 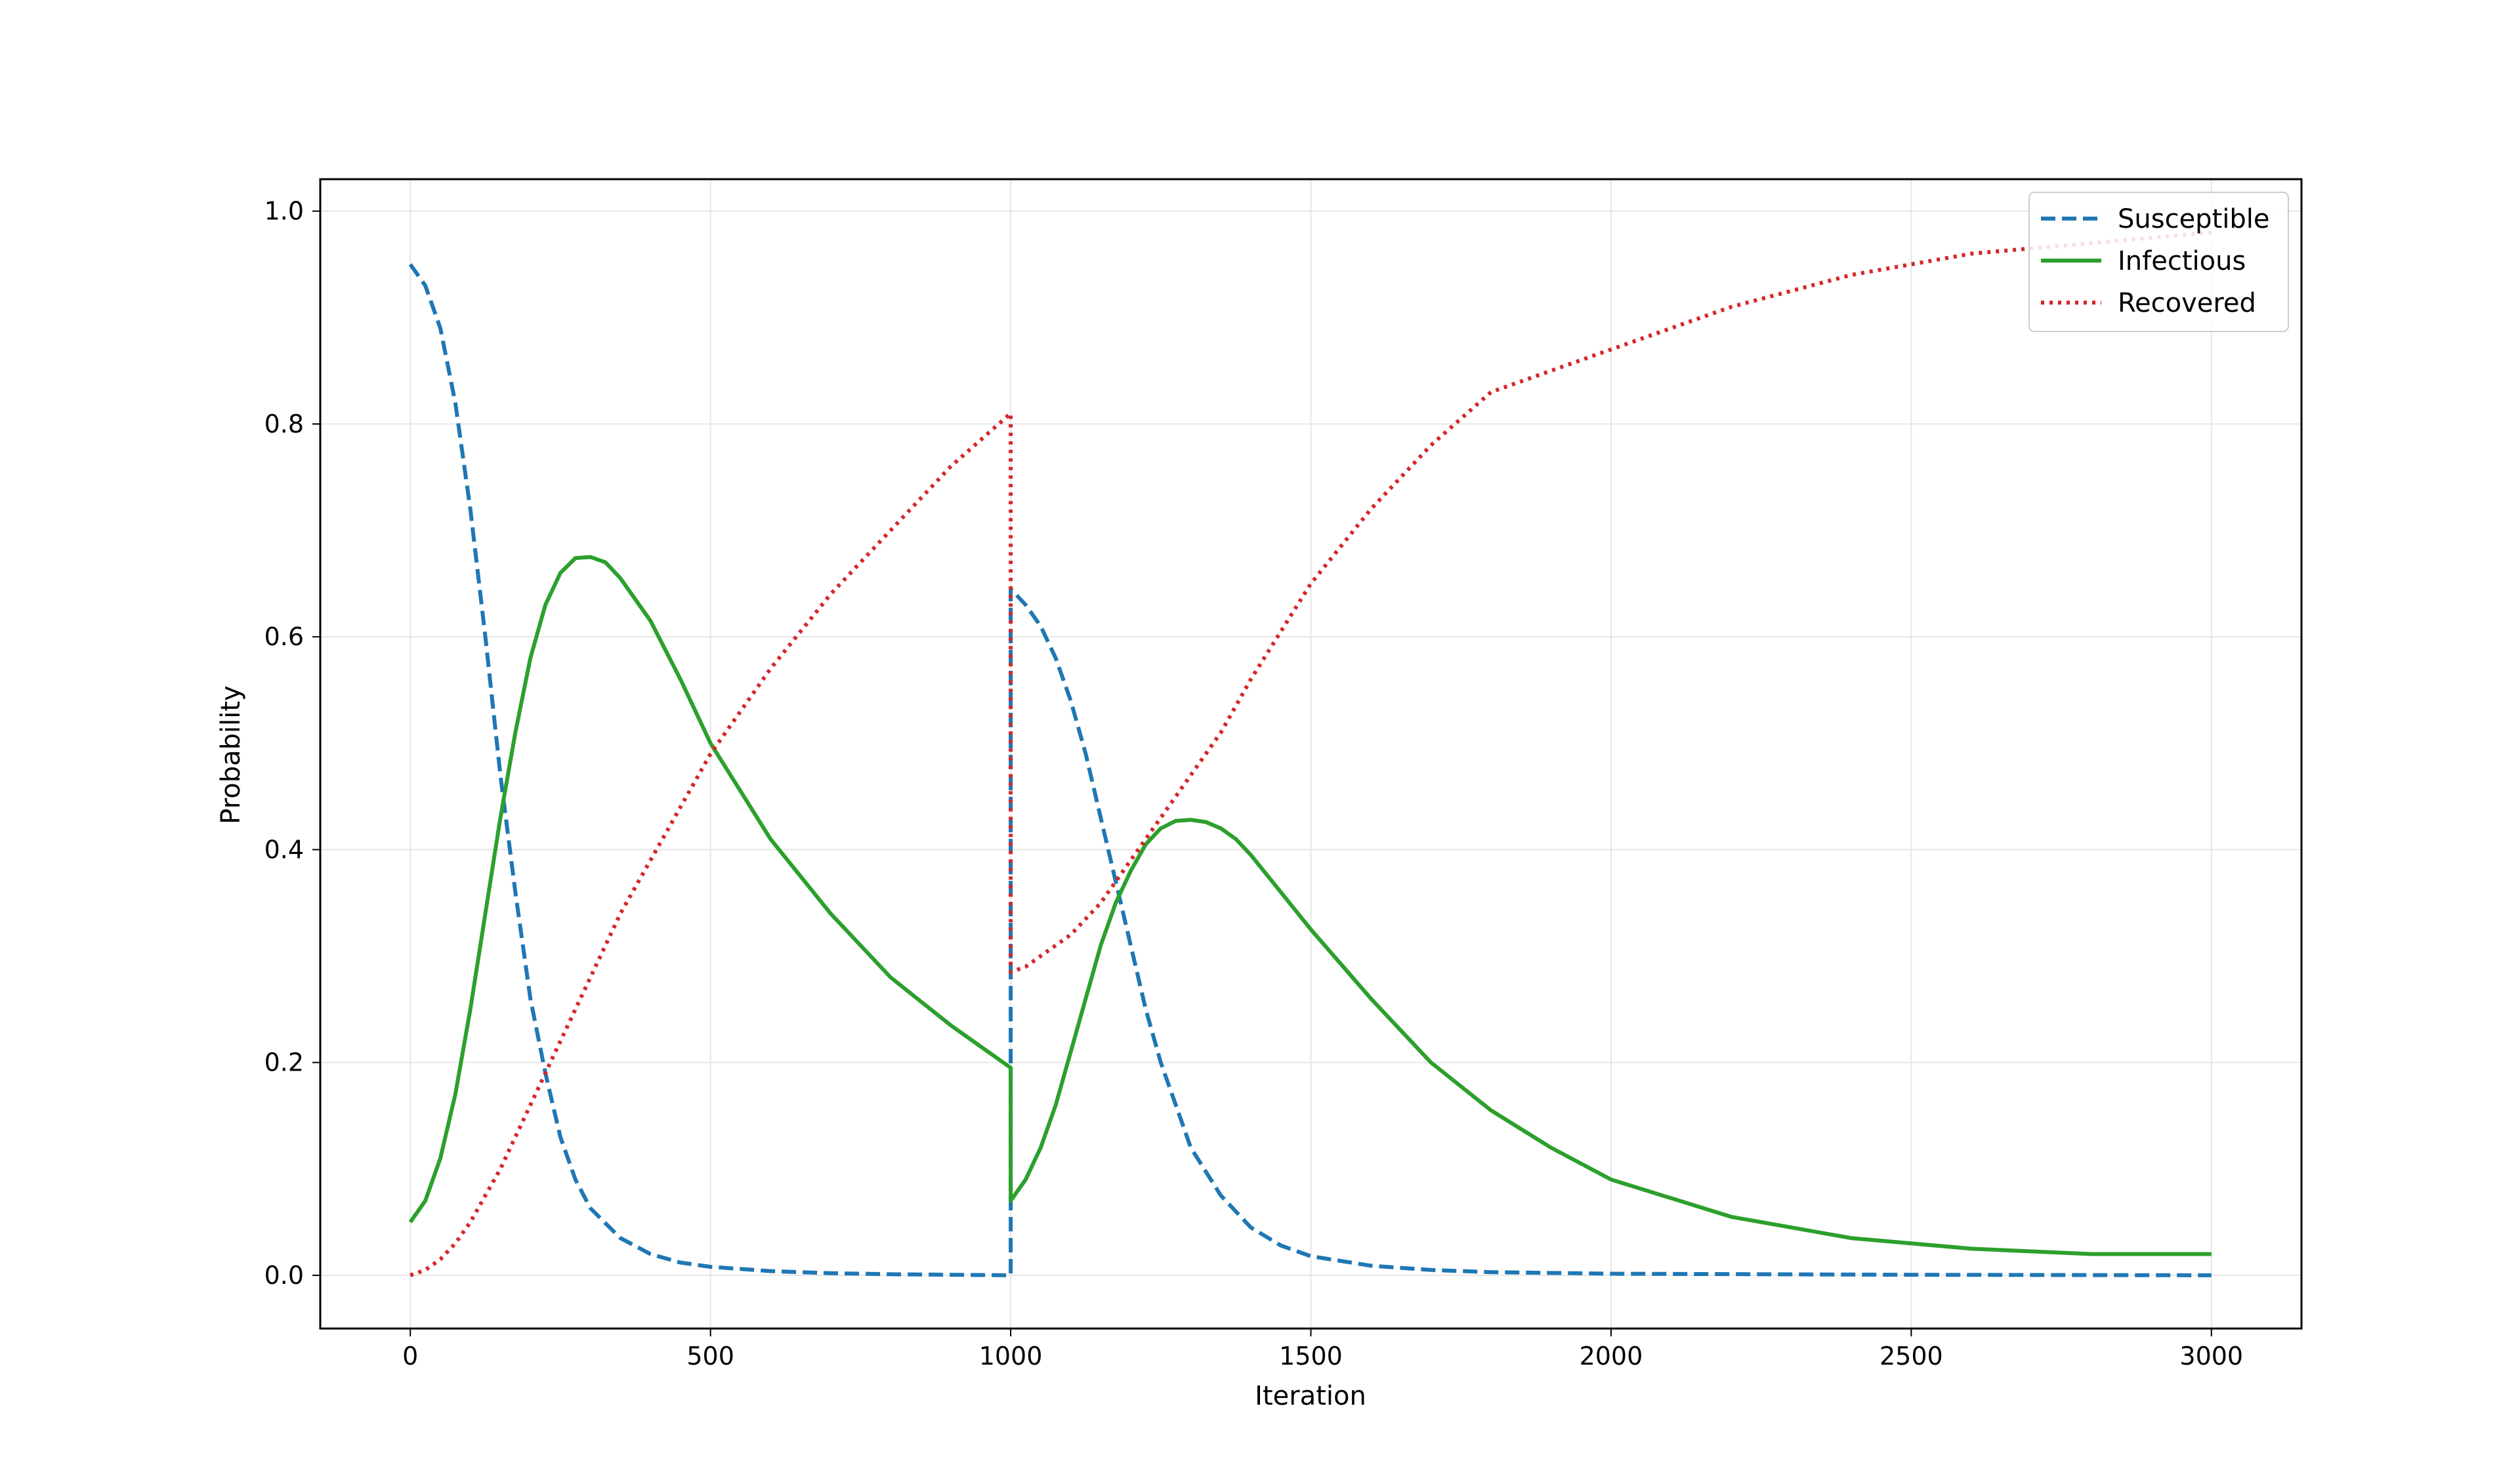 I want to click on y-tick-label: 0.6, so click(x=284, y=637).